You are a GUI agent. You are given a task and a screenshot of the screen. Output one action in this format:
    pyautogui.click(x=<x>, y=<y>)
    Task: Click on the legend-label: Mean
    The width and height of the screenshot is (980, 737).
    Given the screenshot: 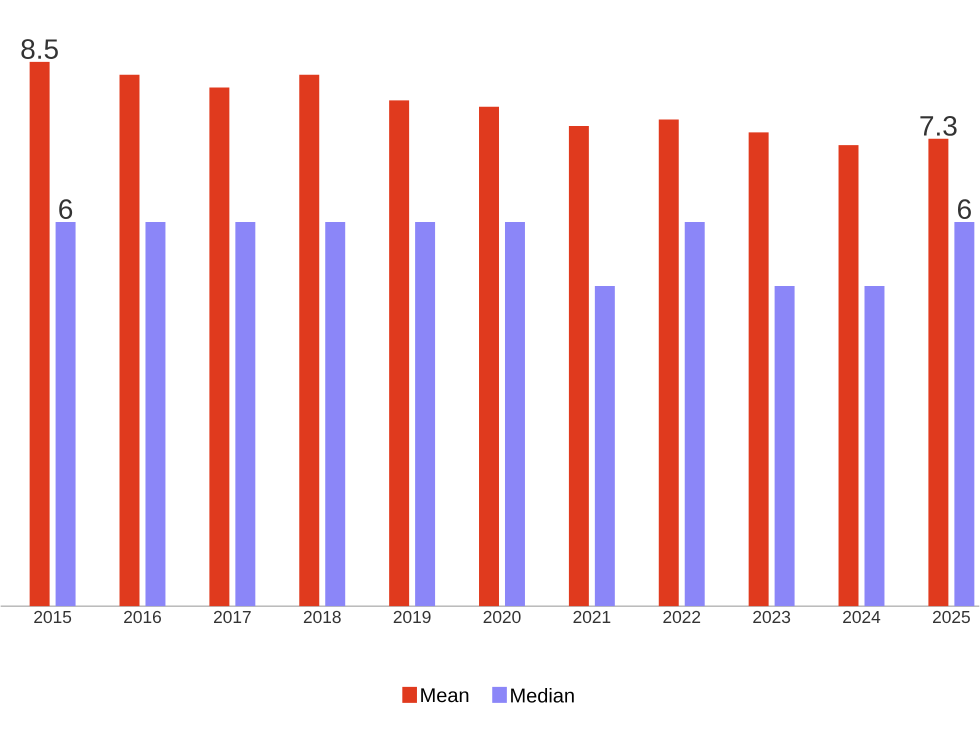 What is the action you would take?
    pyautogui.click(x=444, y=695)
    